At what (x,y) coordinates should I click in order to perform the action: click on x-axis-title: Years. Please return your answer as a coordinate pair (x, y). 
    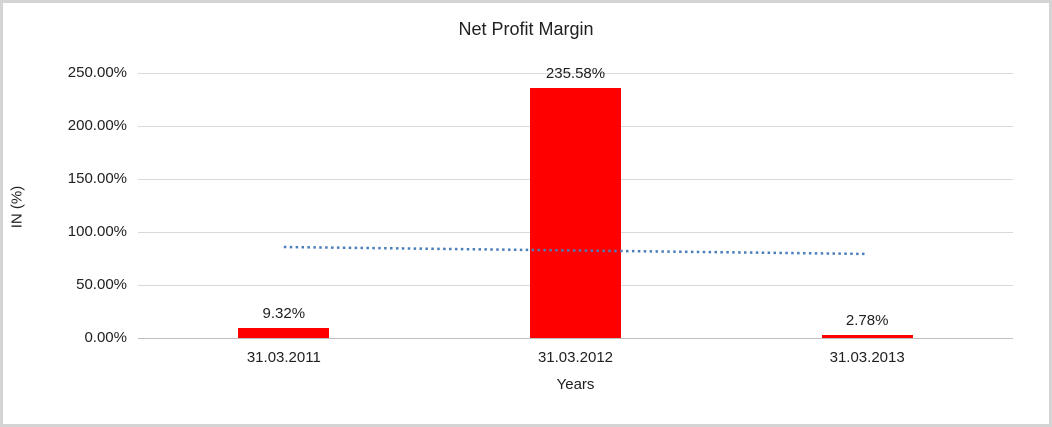
    Looking at the image, I should click on (575, 384).